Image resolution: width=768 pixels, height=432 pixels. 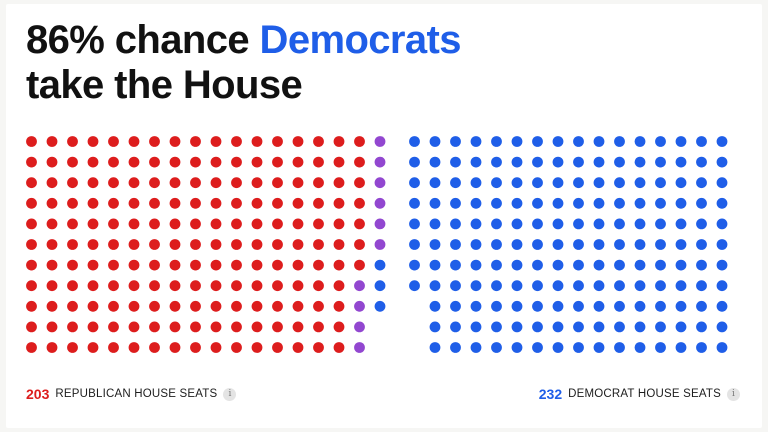 What do you see at coordinates (138, 40) in the screenshot?
I see `headline-prefix: 86% chance` at bounding box center [138, 40].